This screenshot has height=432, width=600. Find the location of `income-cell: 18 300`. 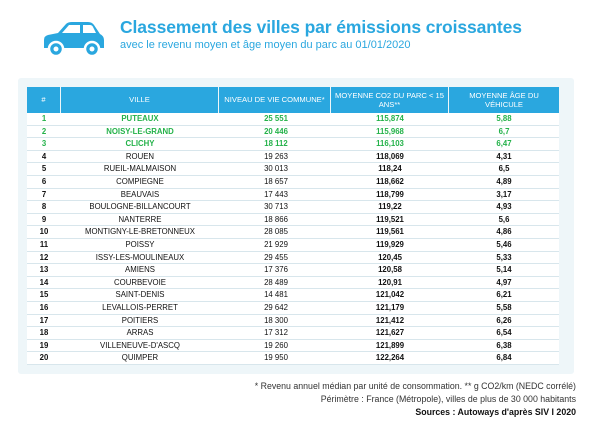

income-cell: 18 300 is located at coordinates (275, 321).